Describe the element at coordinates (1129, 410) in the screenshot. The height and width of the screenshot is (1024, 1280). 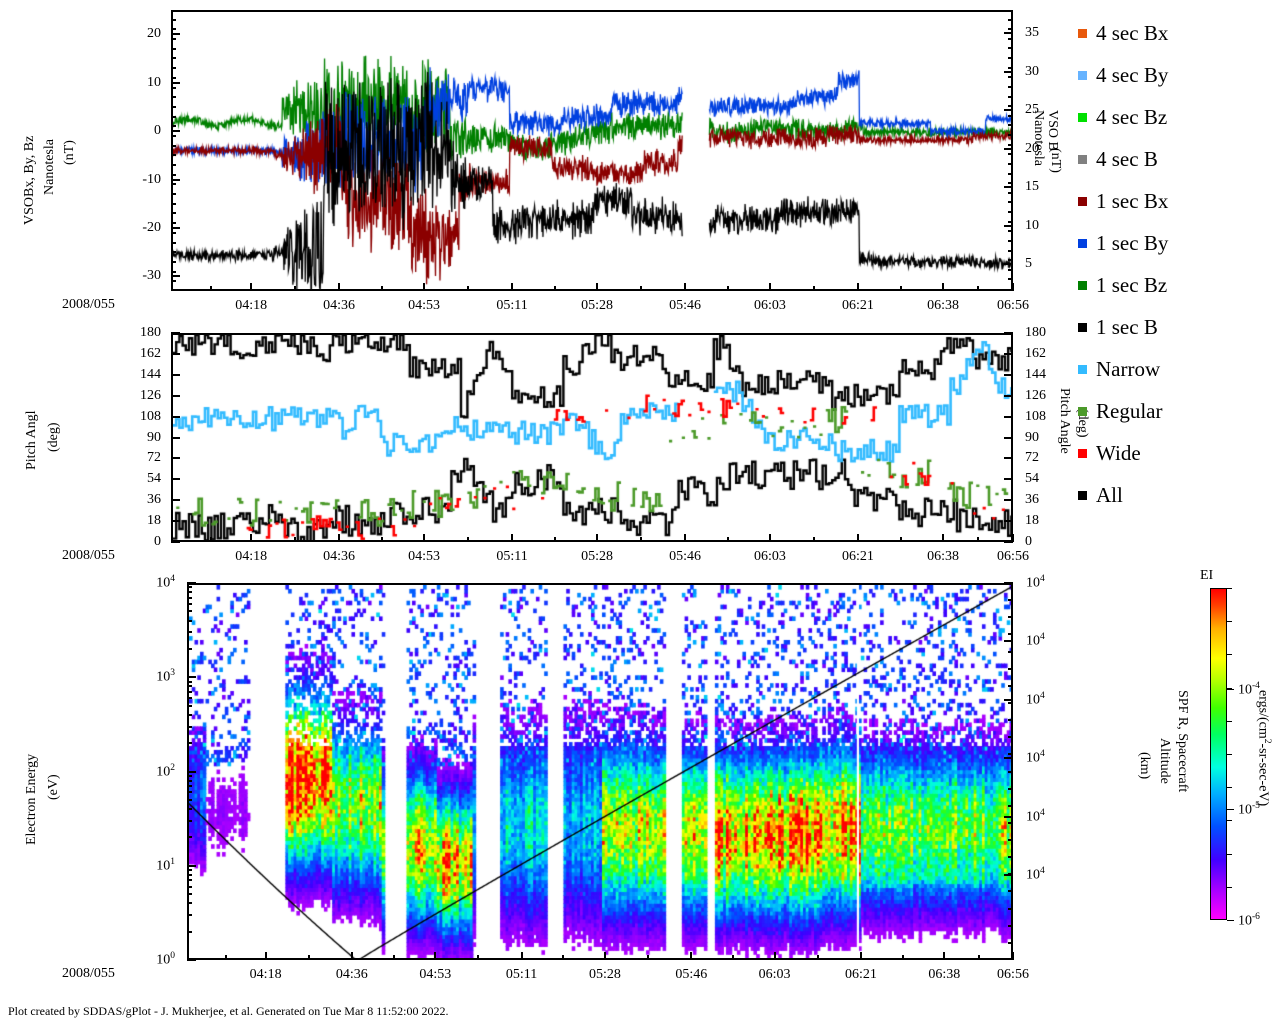
I see `legend-label: Regular` at that location.